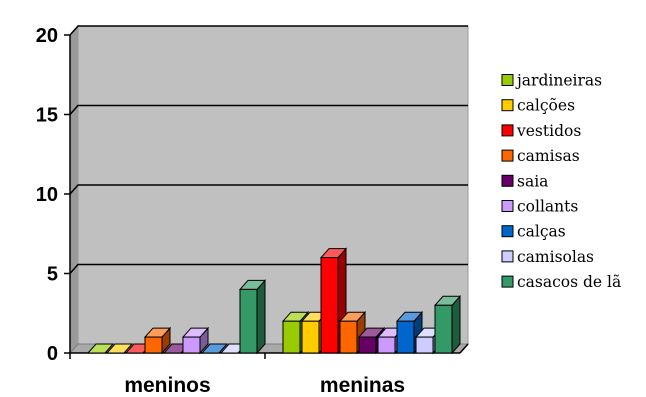  What do you see at coordinates (47, 36) in the screenshot?
I see `y-tick-label: 20` at bounding box center [47, 36].